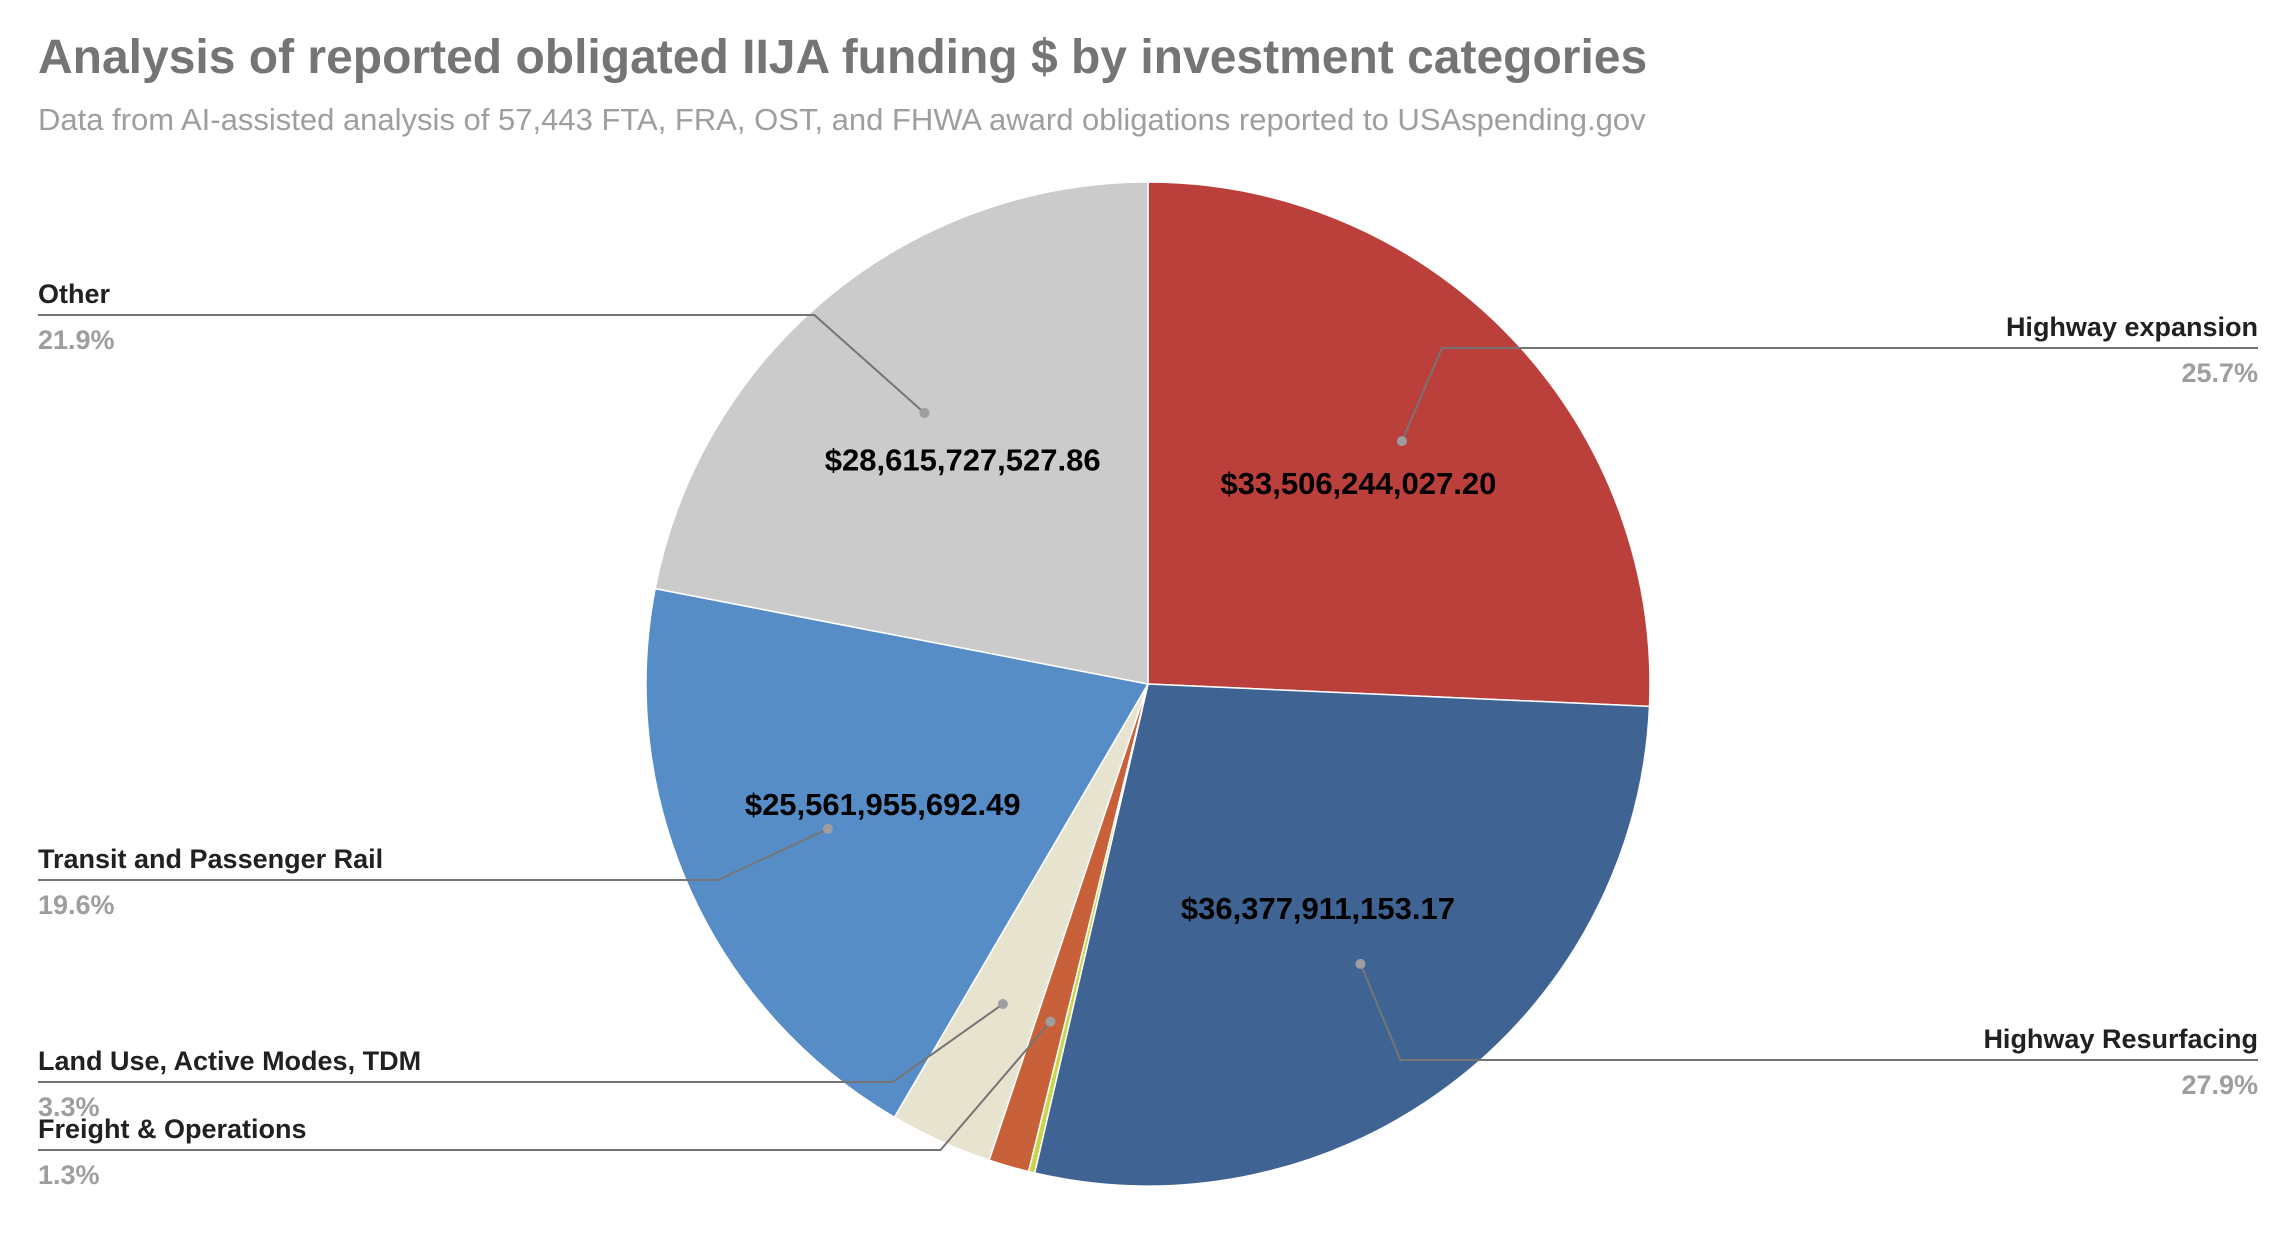 The height and width of the screenshot is (1236, 2296). What do you see at coordinates (2219, 1085) in the screenshot?
I see `percent-label-highway-resurfacing: 27.9%` at bounding box center [2219, 1085].